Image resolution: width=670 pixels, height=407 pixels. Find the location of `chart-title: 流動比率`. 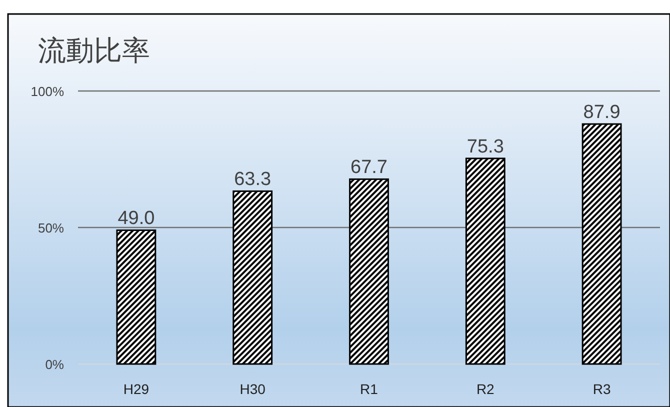

chart-title: 流動比率 is located at coordinates (94, 50).